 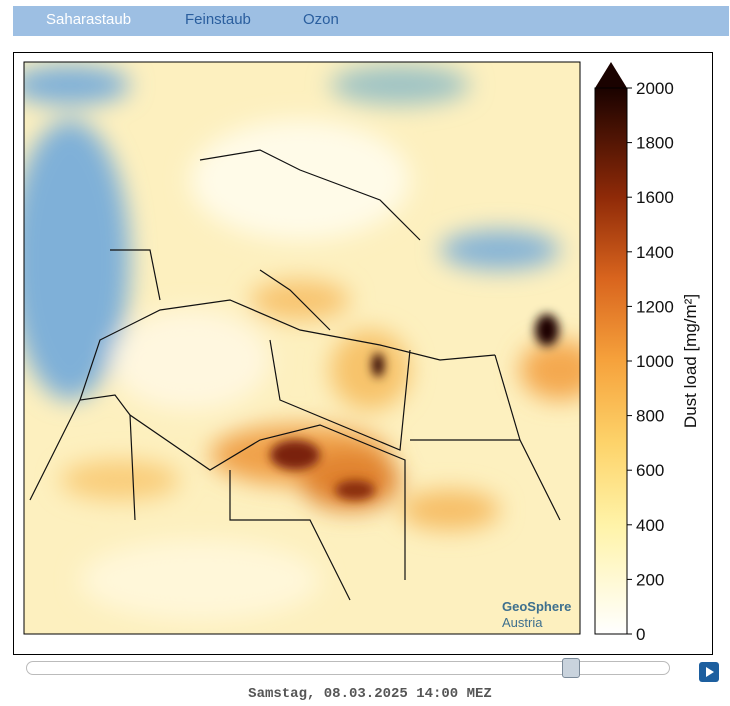 I want to click on colorbar-extend, so click(x=611, y=75).